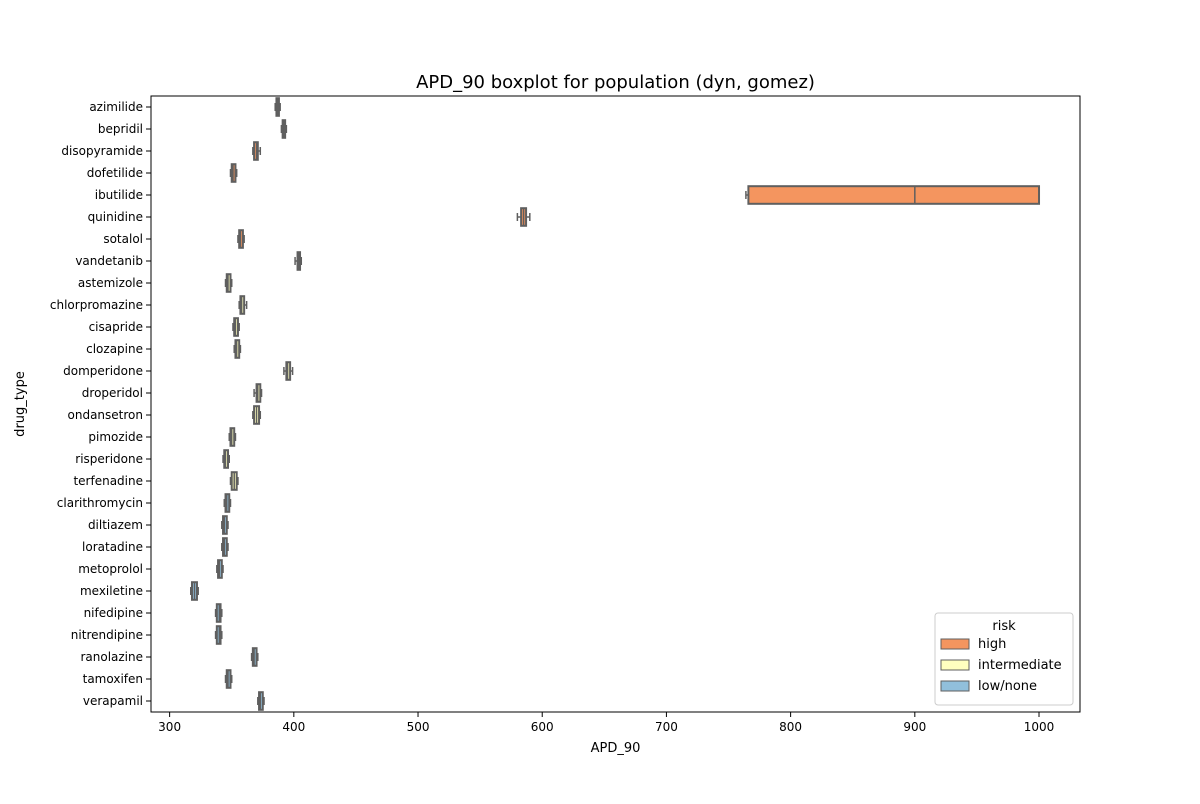  What do you see at coordinates (226, 459) in the screenshot?
I see `box-risperidone` at bounding box center [226, 459].